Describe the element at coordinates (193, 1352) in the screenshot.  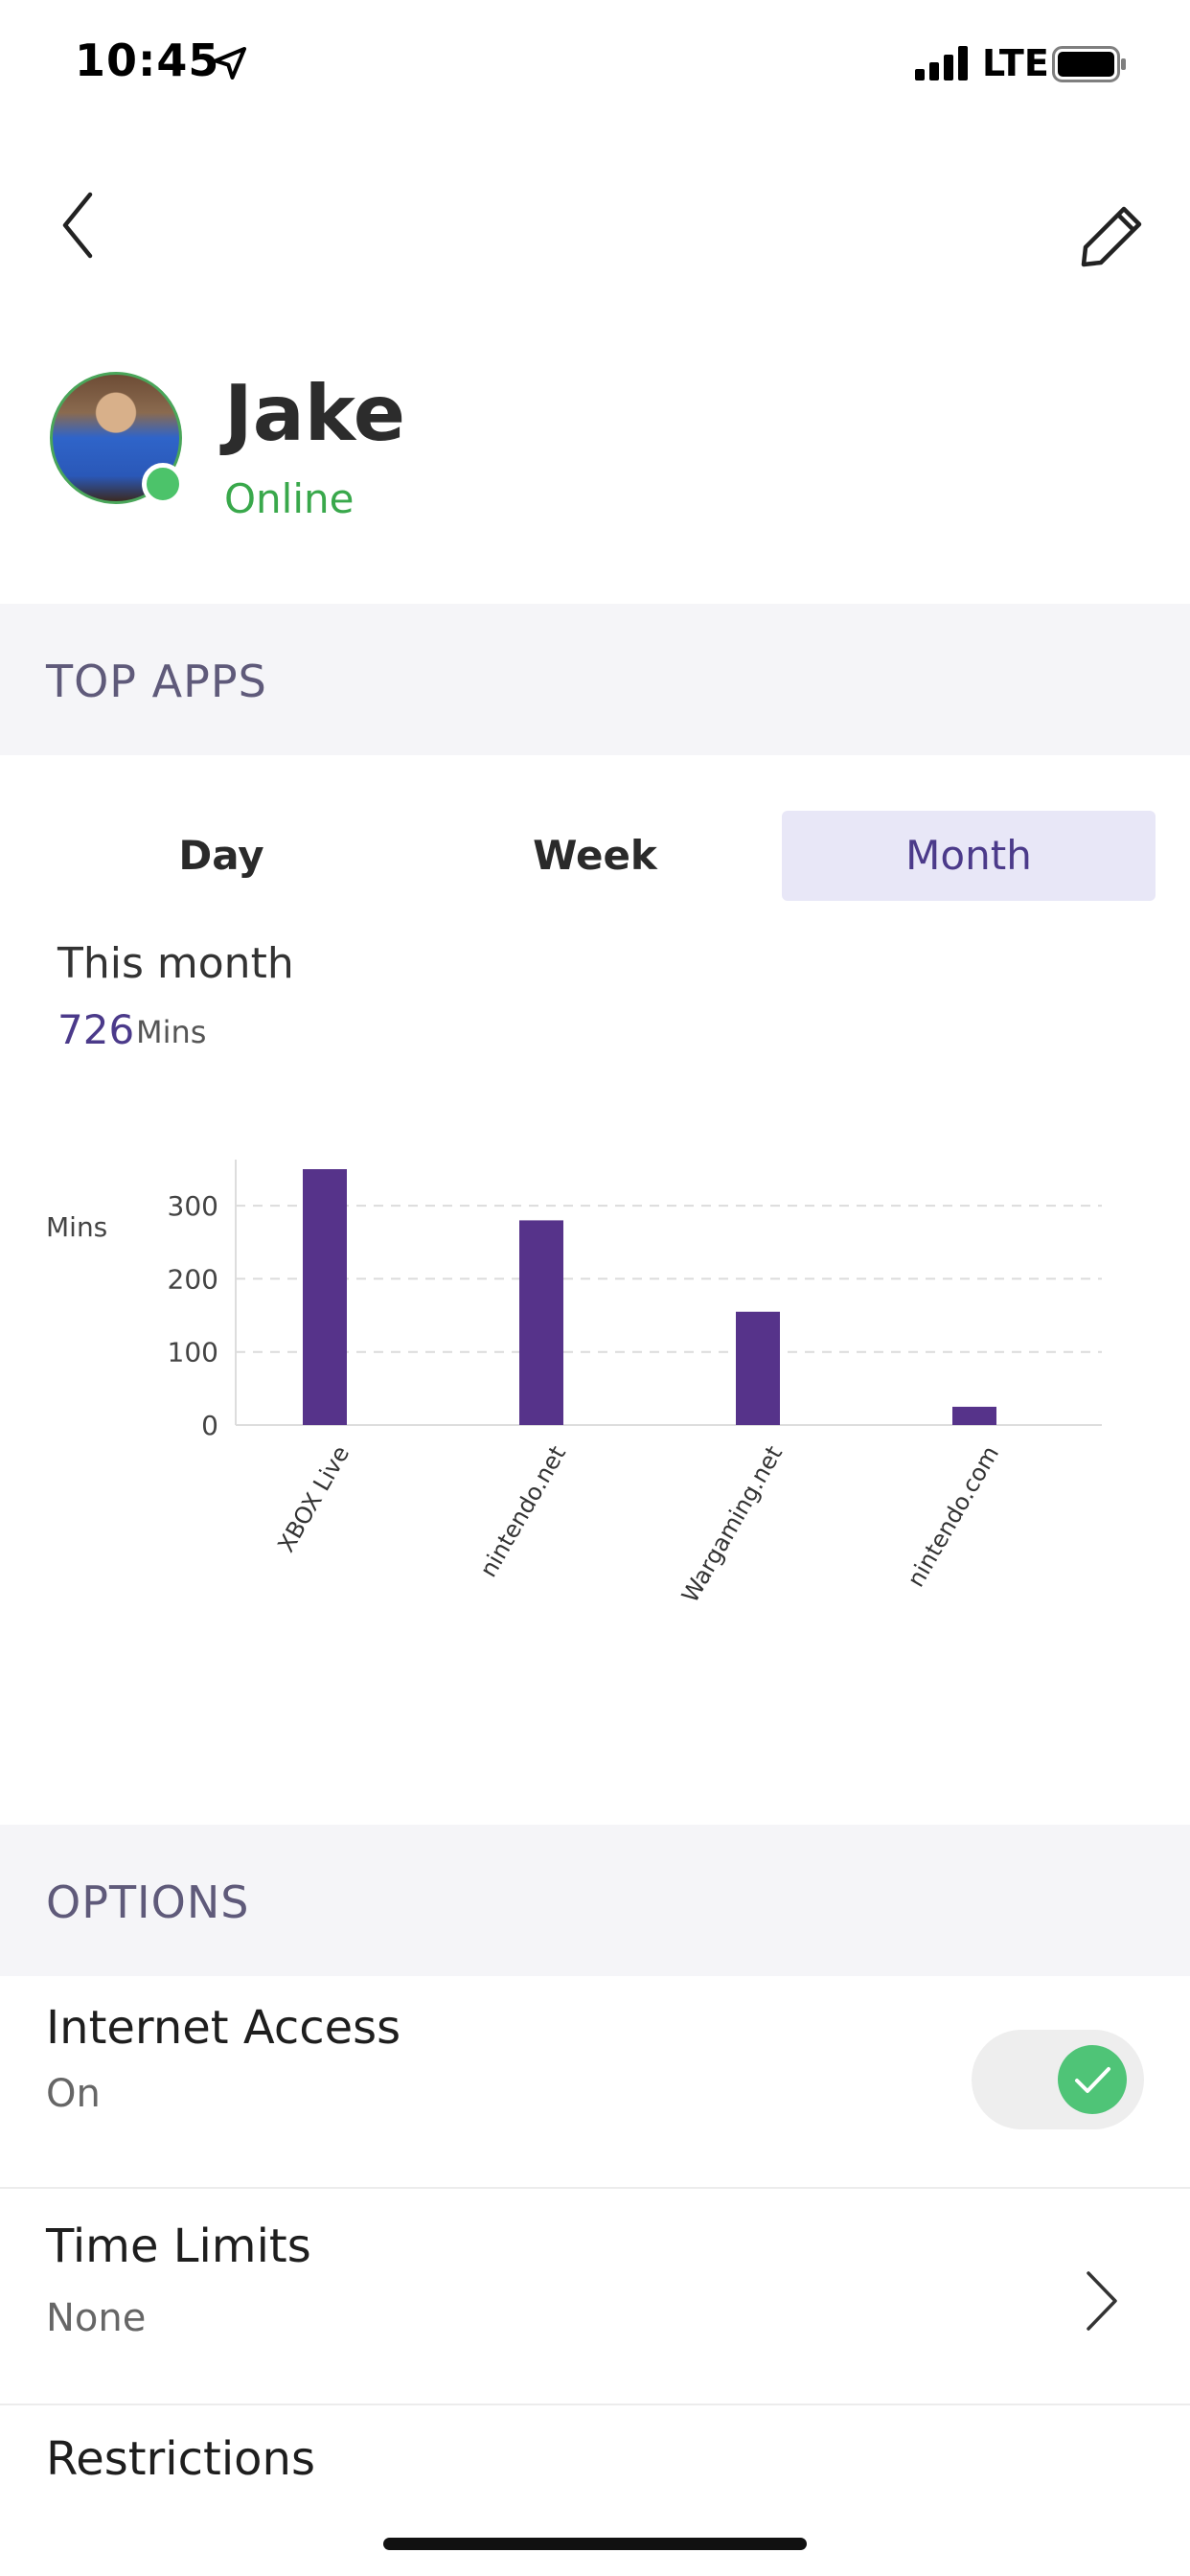
I see `y-tick-label: 100` at that location.